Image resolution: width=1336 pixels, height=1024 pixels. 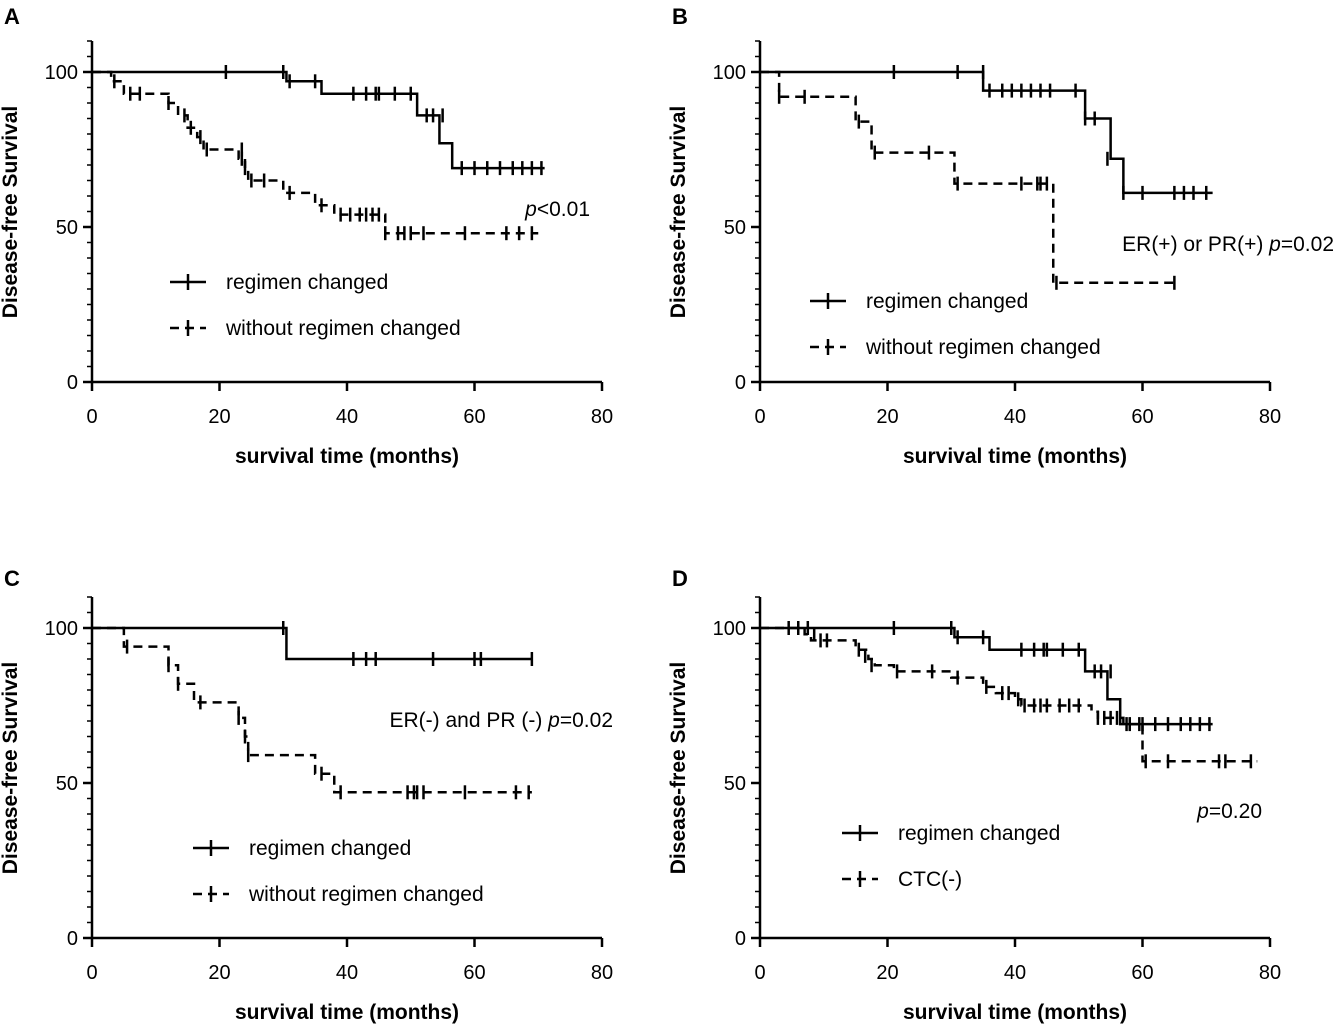 I want to click on legend-label: CTC(-), so click(x=930, y=879).